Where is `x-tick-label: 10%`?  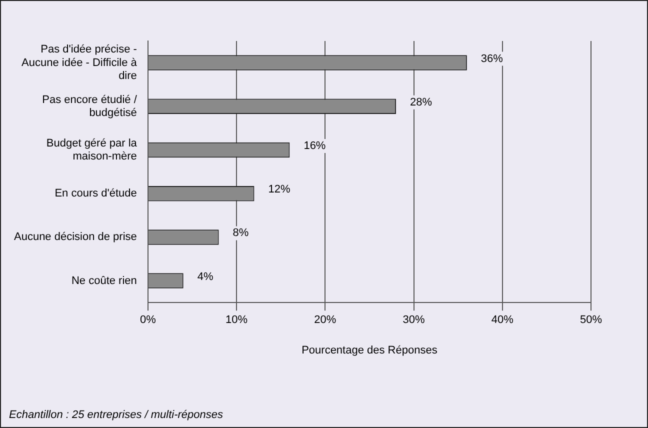
x-tick-label: 10% is located at coordinates (237, 320).